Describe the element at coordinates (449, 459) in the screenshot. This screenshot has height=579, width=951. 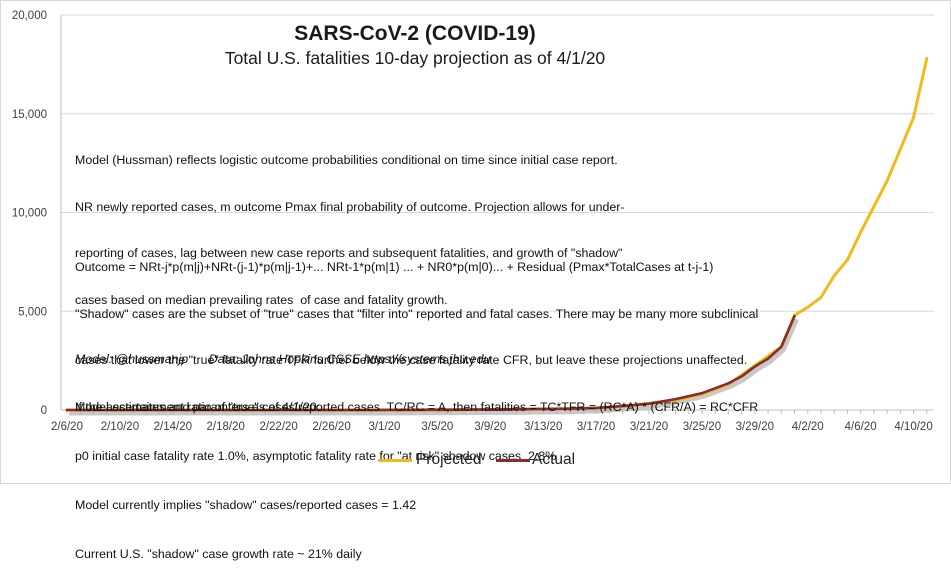
I see `legend-label-projected: Projected` at that location.